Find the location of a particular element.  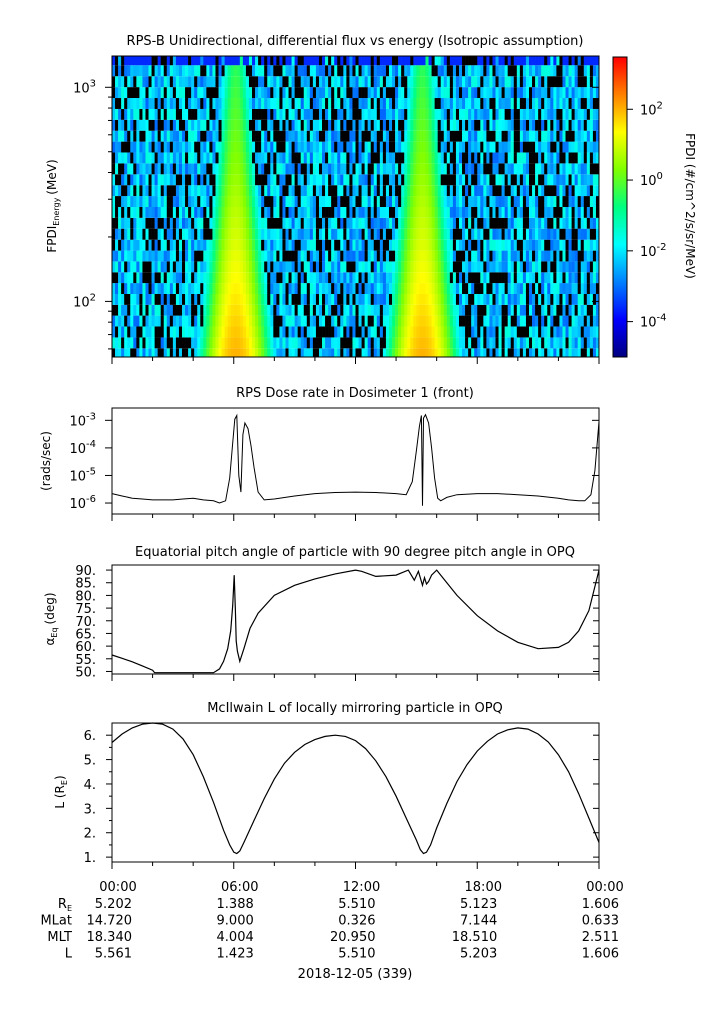

mcilwain-l-x-ticks is located at coordinates (355, 865).